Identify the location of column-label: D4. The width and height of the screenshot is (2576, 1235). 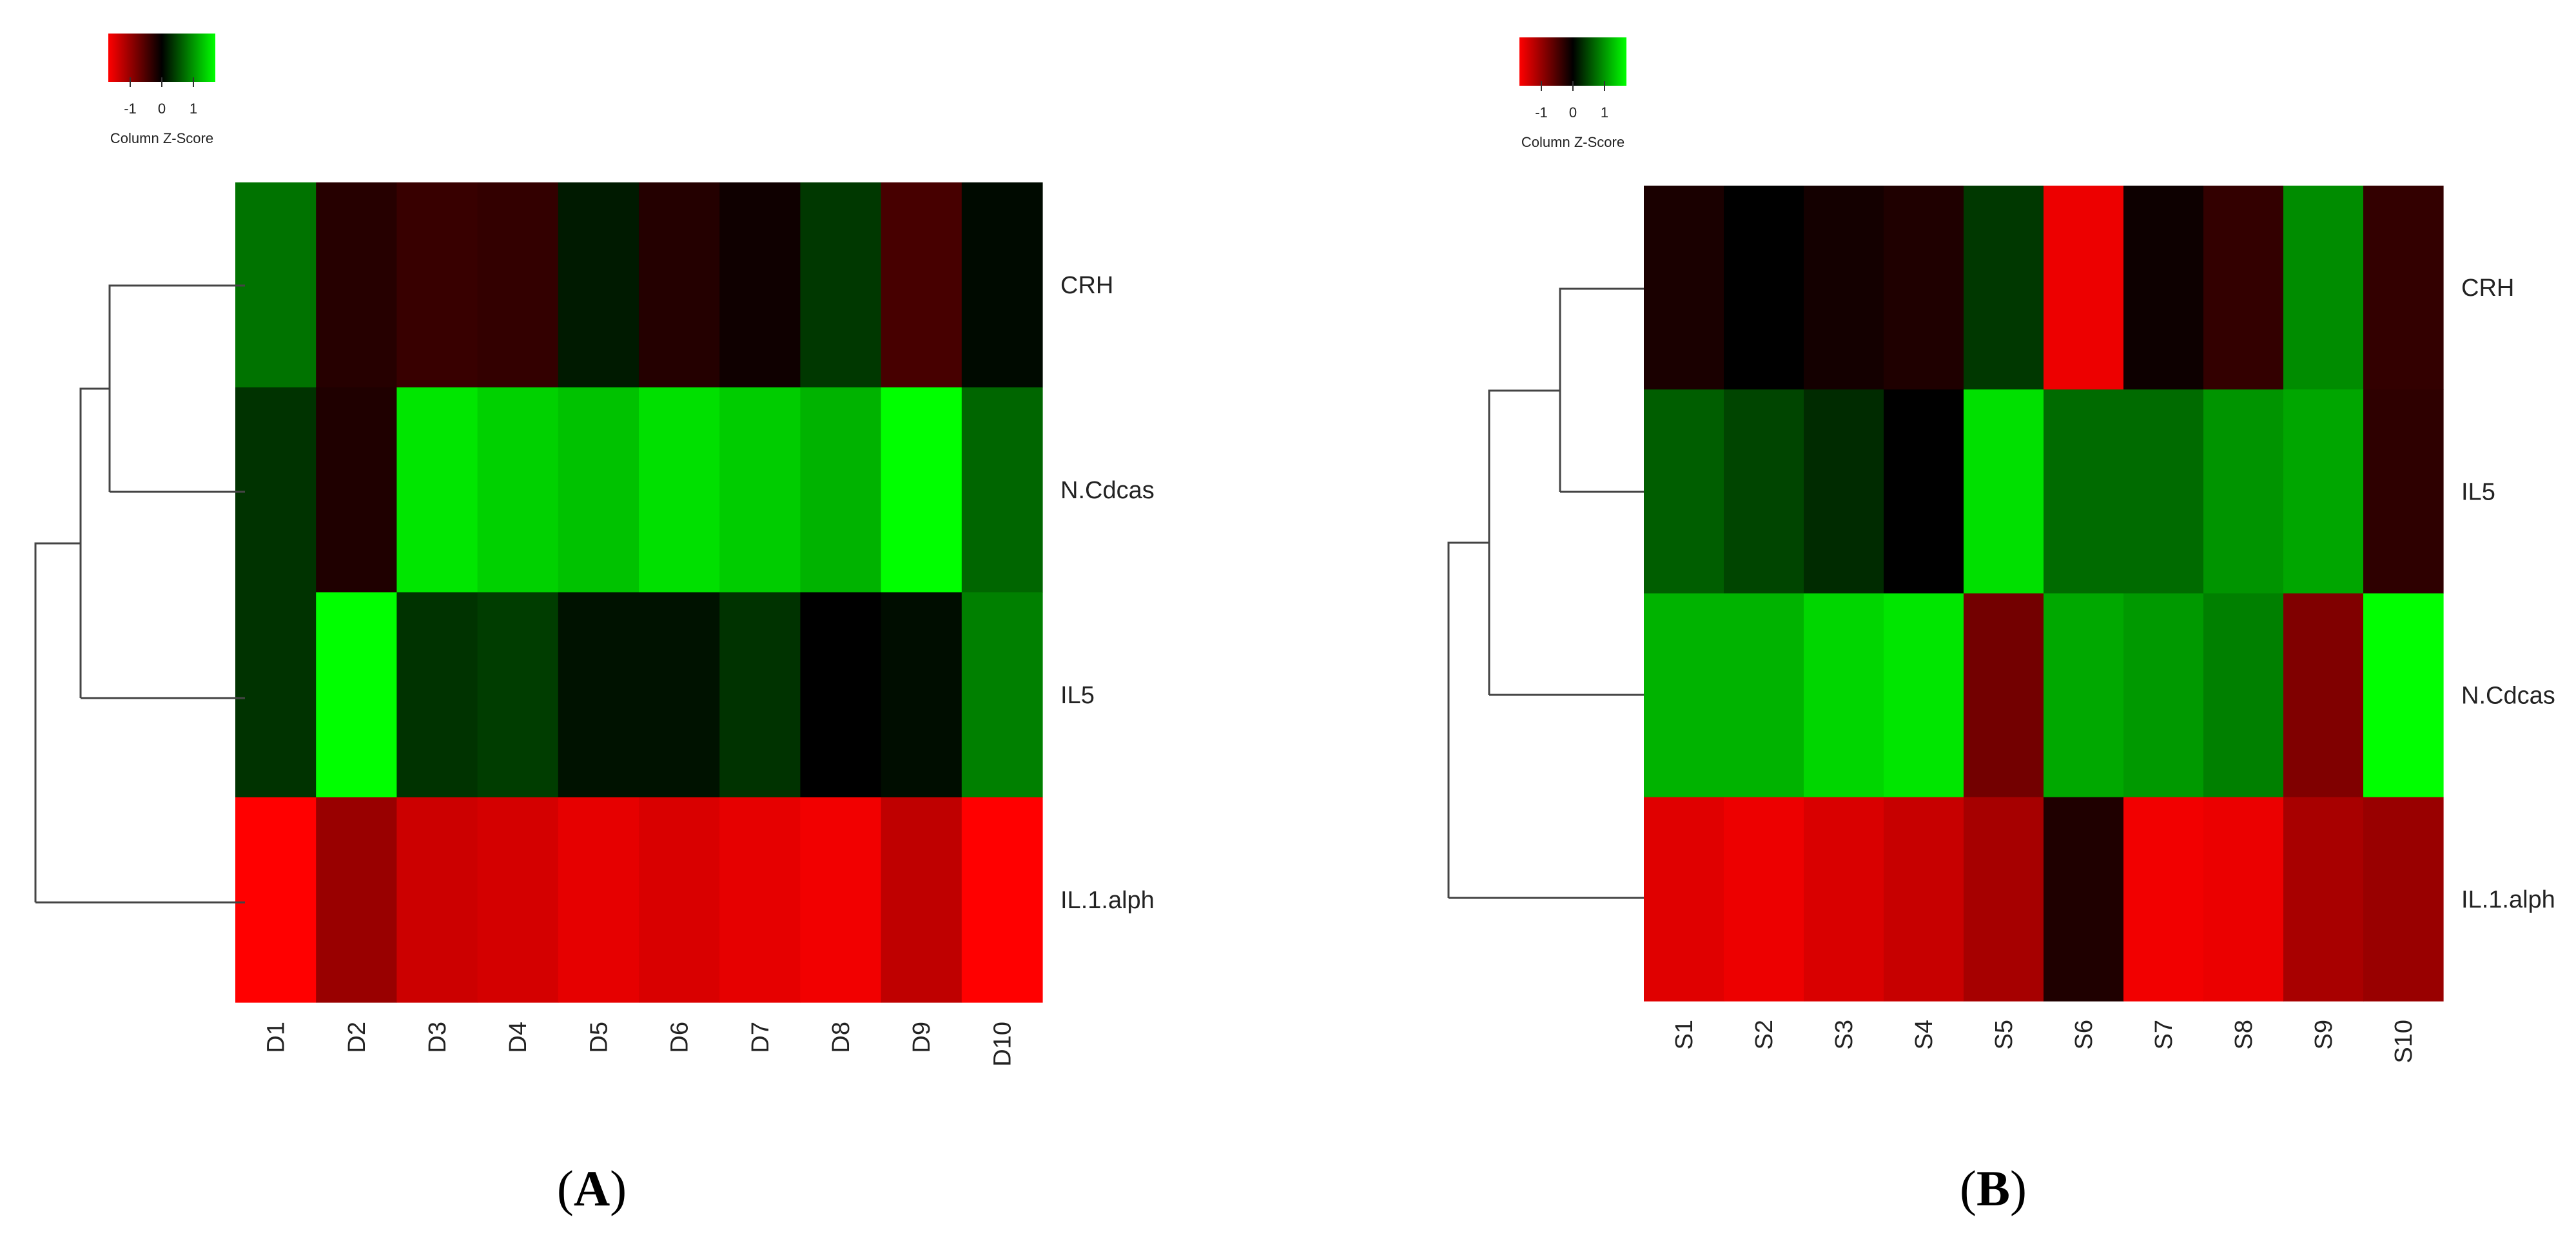
(518, 1037).